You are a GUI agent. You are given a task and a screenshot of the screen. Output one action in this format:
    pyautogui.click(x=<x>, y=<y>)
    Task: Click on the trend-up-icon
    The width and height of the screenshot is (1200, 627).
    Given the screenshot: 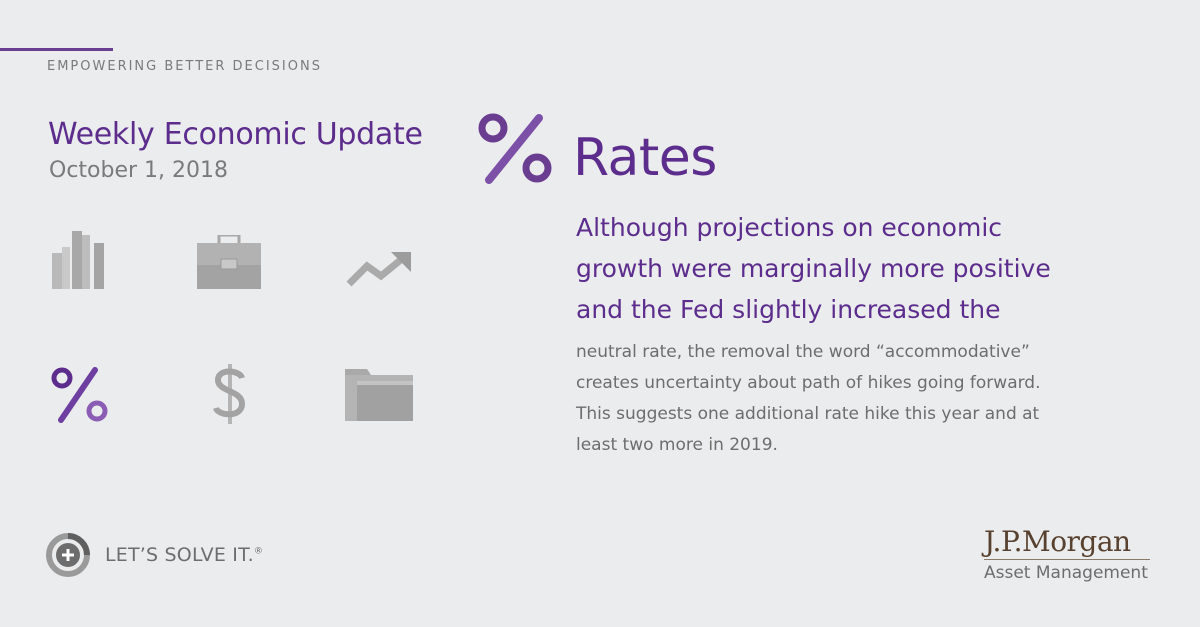 What is the action you would take?
    pyautogui.click(x=379, y=270)
    